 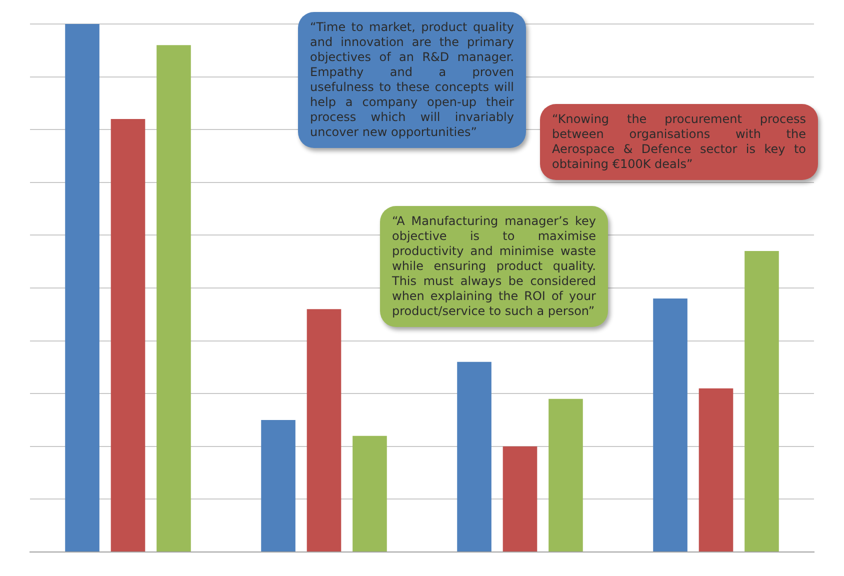 What do you see at coordinates (494, 266) in the screenshot?
I see `annotation: “A Manufacturing manager’s key objective is to maximise productivity and minimise waste while ensuring product quality. This must always be considered when explaining the ROI of your product/service to such a person”` at bounding box center [494, 266].